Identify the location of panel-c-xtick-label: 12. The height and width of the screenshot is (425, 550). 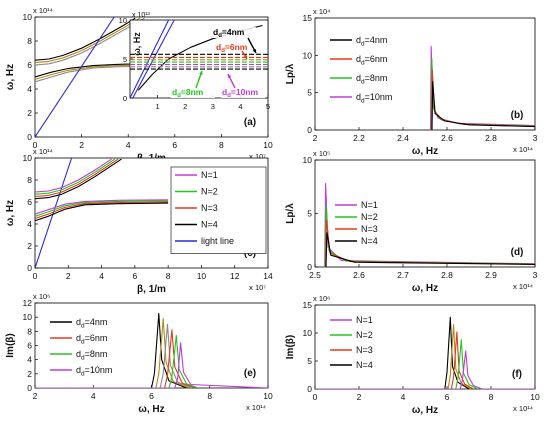
(235, 276).